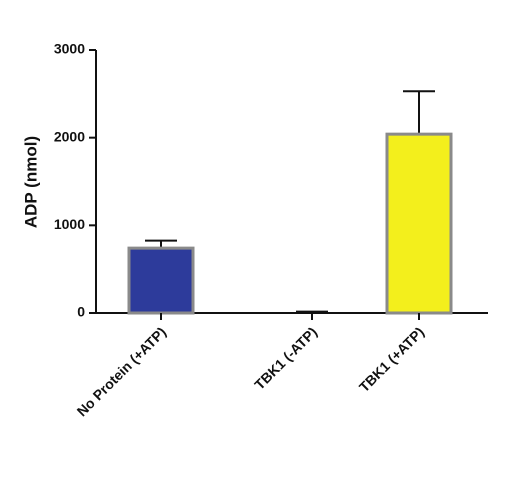 This screenshot has height=479, width=510. What do you see at coordinates (391, 359) in the screenshot?
I see `x-tick-label: TBK1 (+ATP)` at bounding box center [391, 359].